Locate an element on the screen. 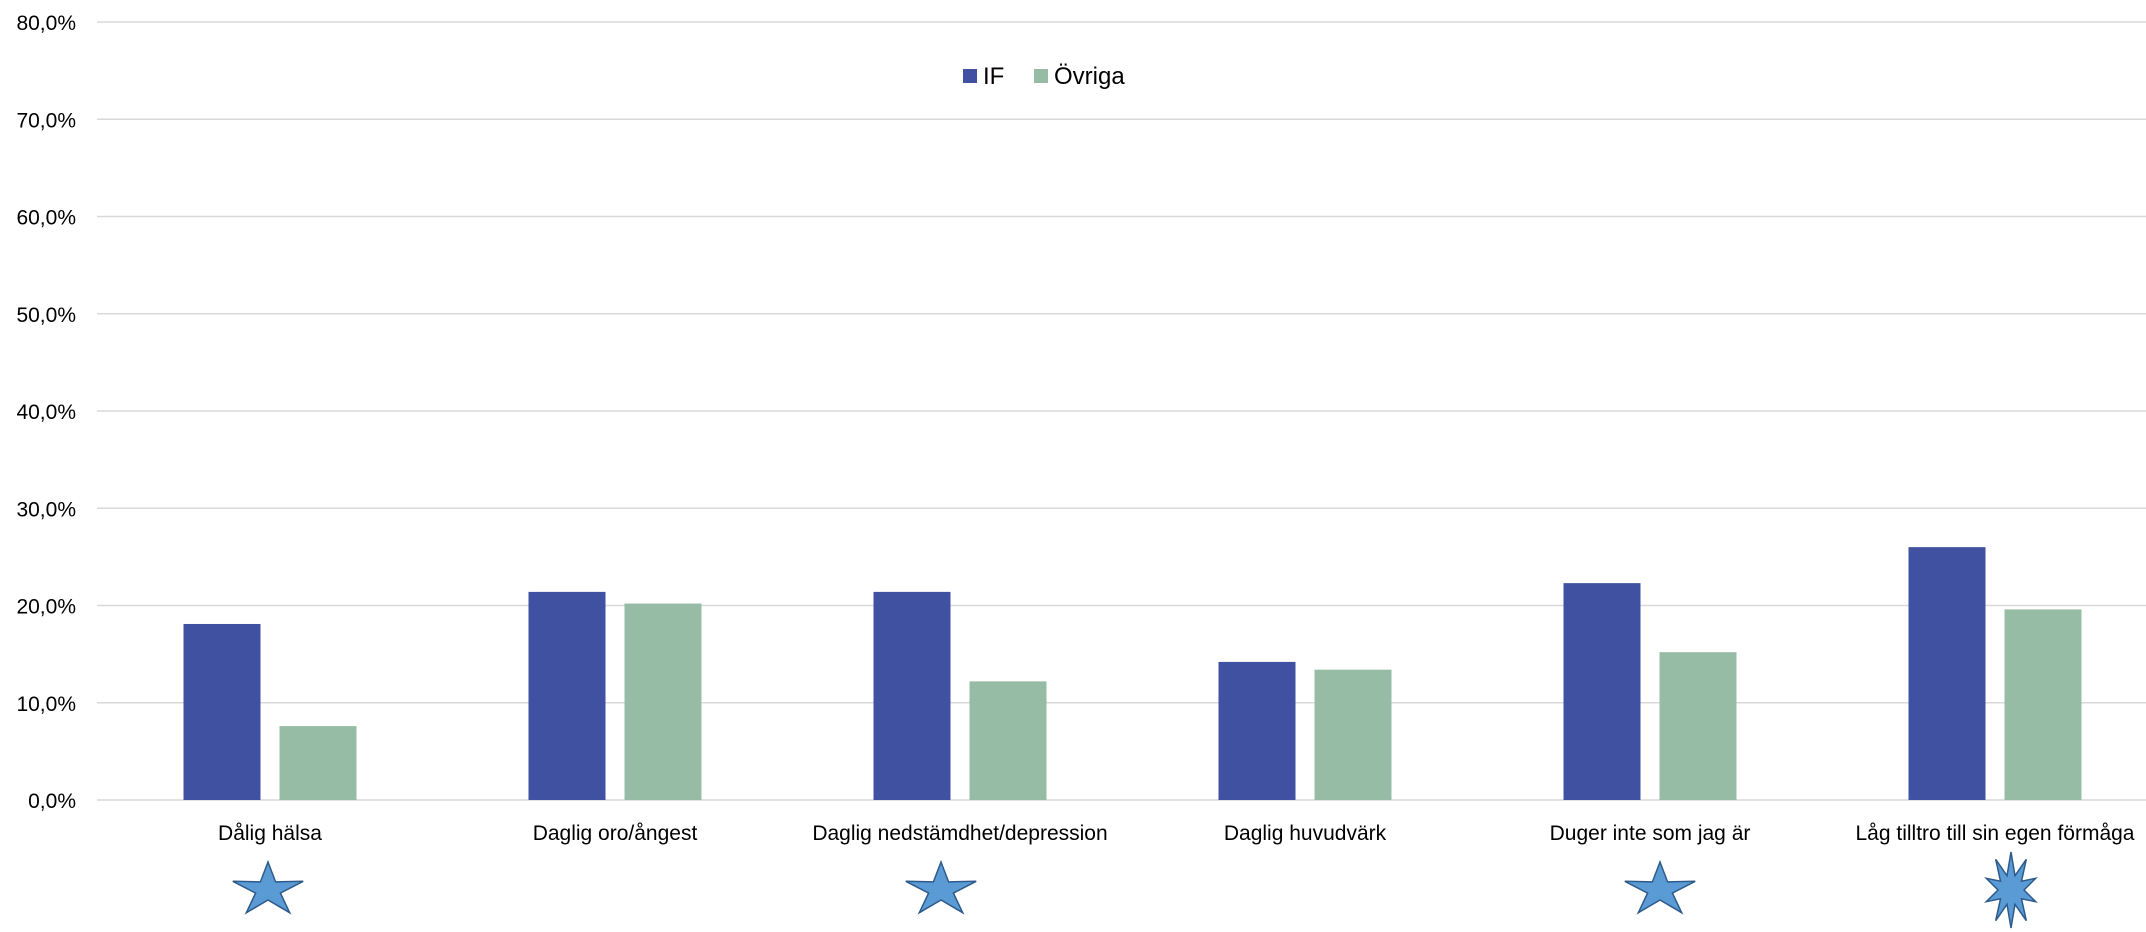 The height and width of the screenshot is (932, 2146). y-tick-label: 70,0% is located at coordinates (46, 120).